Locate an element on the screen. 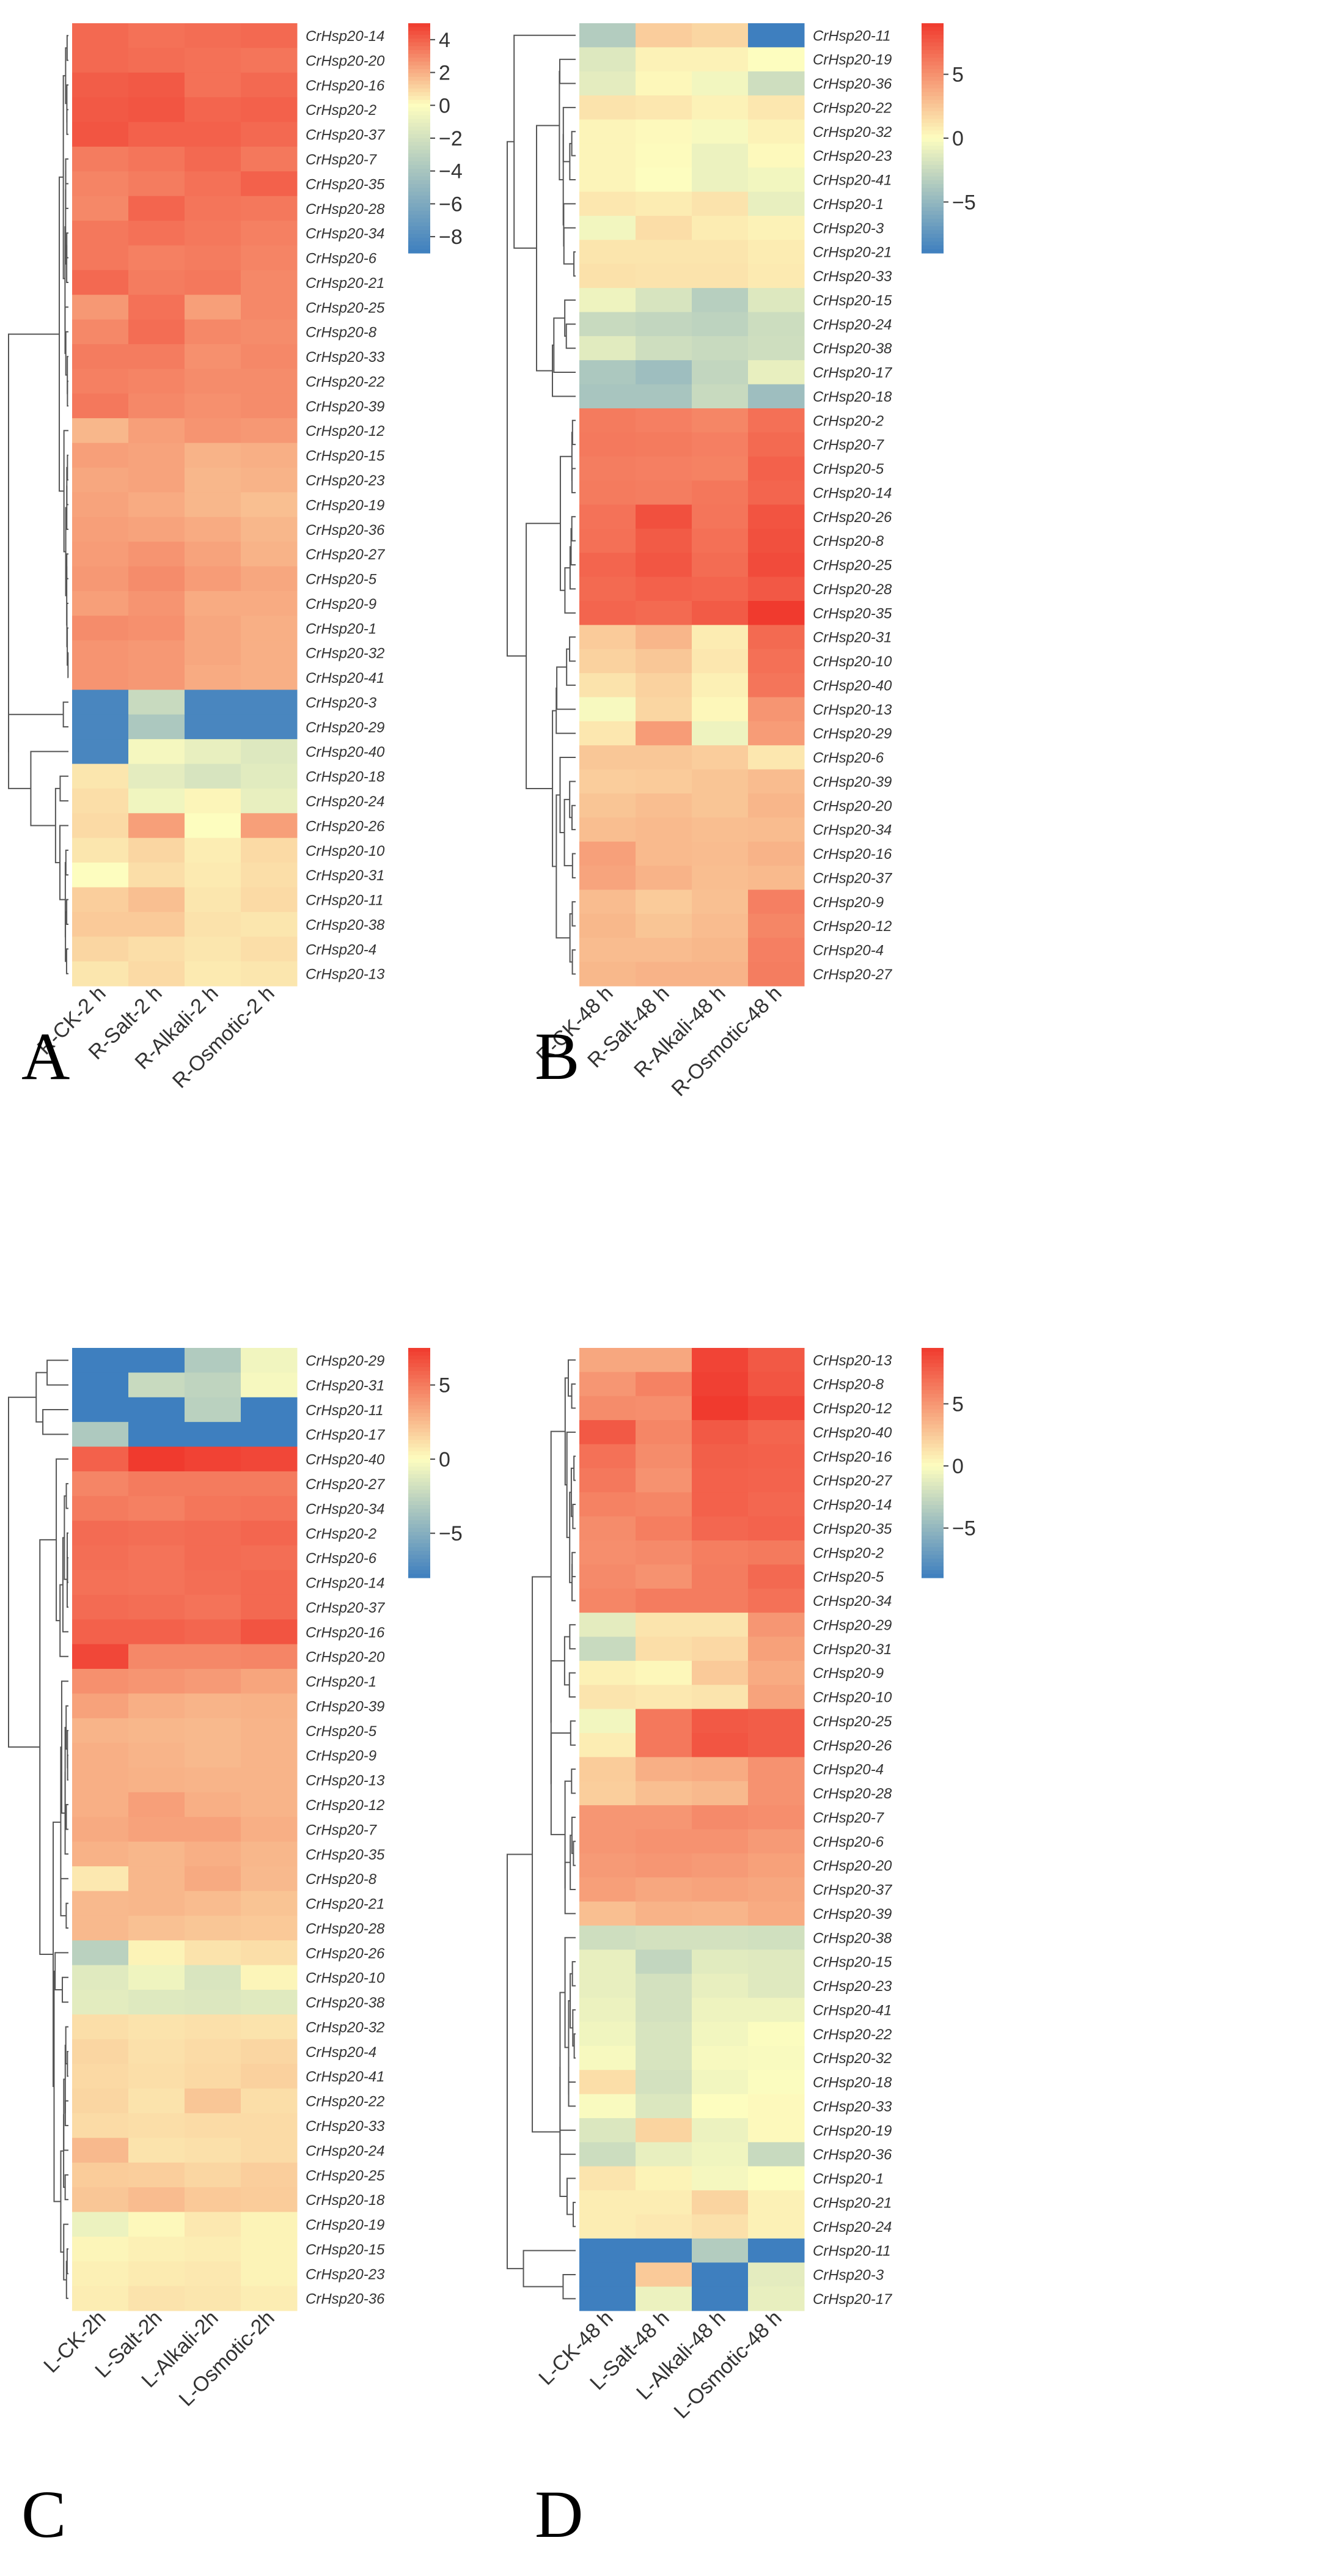 The height and width of the screenshot is (2576, 1320). row-label: CrHsp20-8 is located at coordinates (849, 1385).